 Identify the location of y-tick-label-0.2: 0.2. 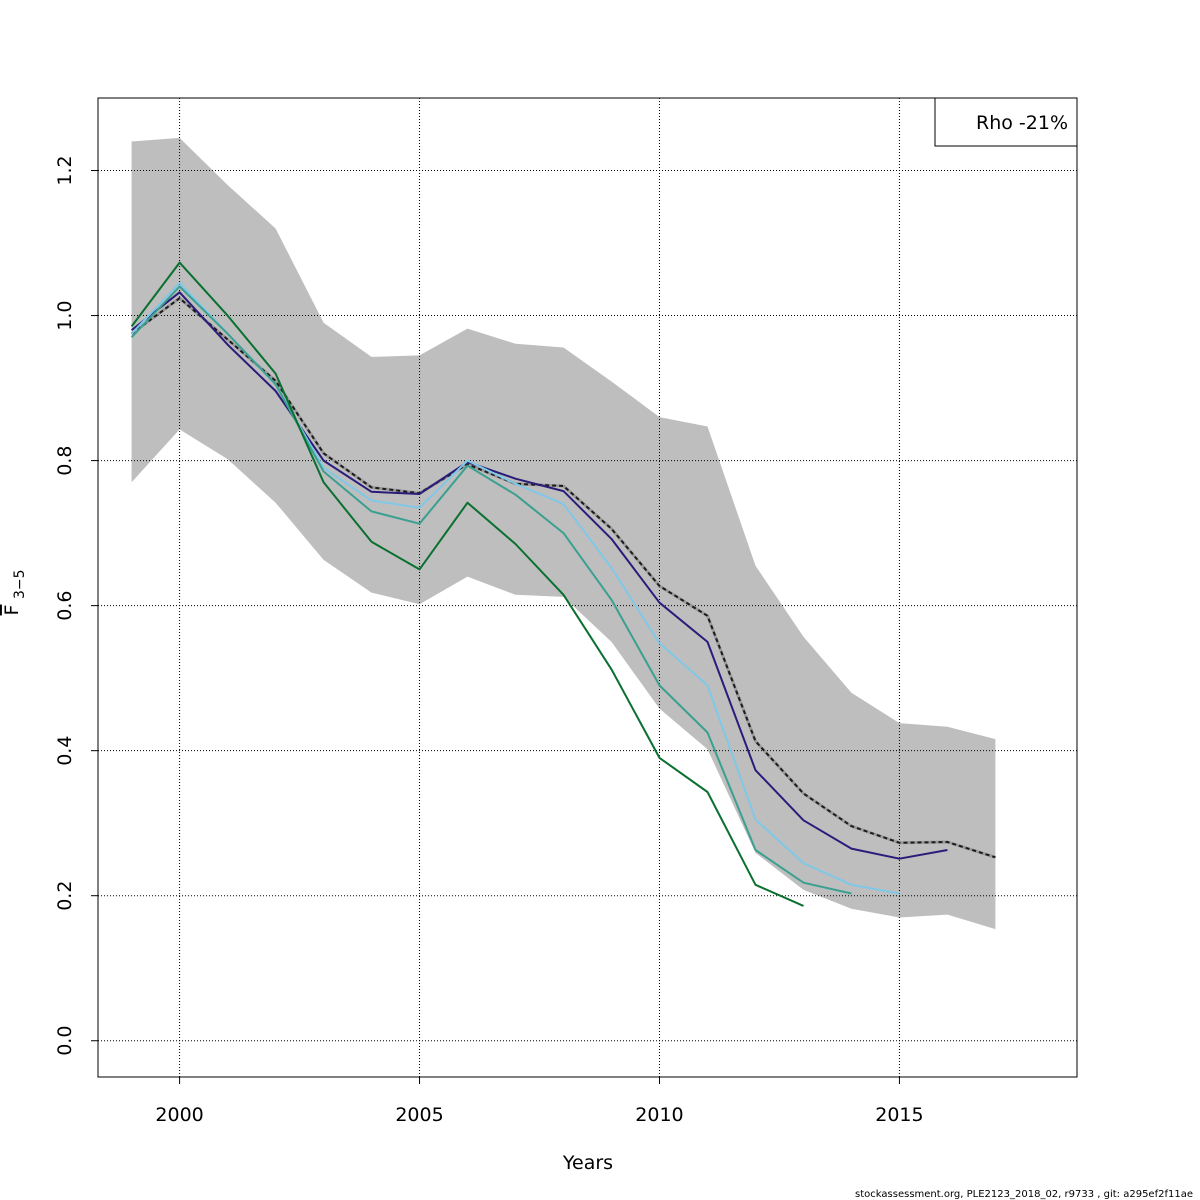
(65, 896).